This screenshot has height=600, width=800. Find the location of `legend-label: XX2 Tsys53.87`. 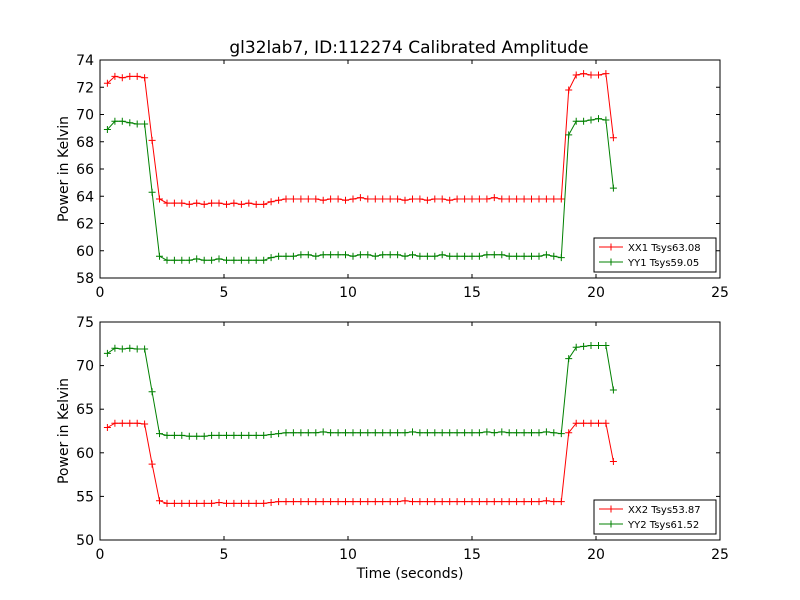

legend-label: XX2 Tsys53.87 is located at coordinates (664, 510).